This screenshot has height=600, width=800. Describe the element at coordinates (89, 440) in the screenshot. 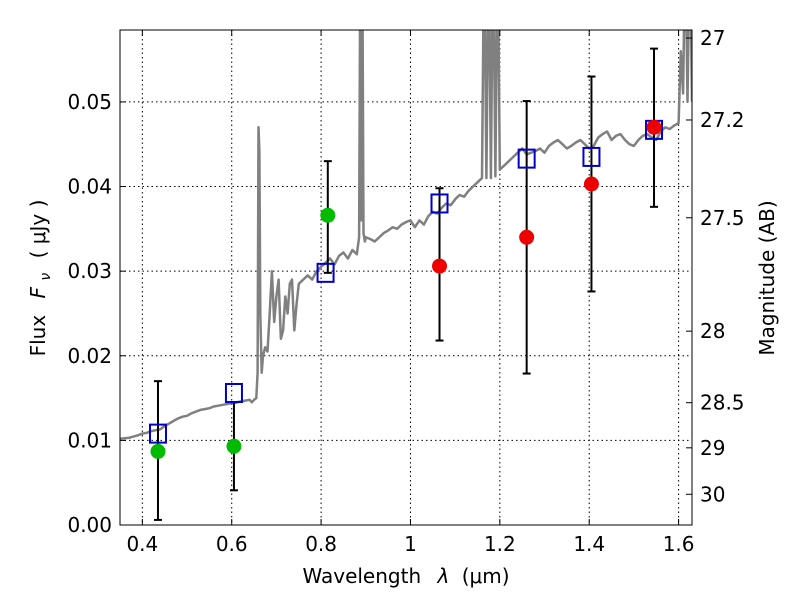

I see `y-tick-label: 0.01` at that location.